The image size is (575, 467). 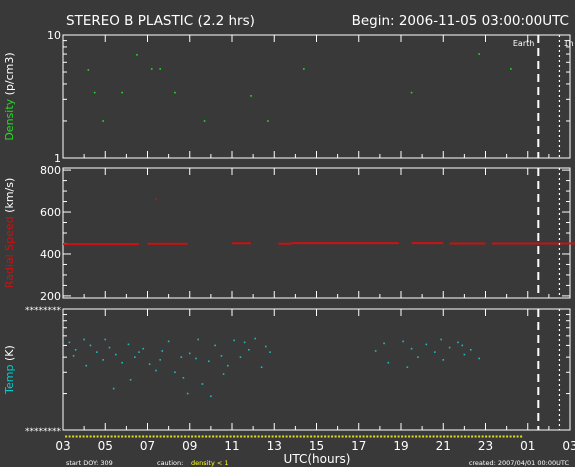 What do you see at coordinates (43, 311) in the screenshot?
I see `y-tick-label: ********` at bounding box center [43, 311].